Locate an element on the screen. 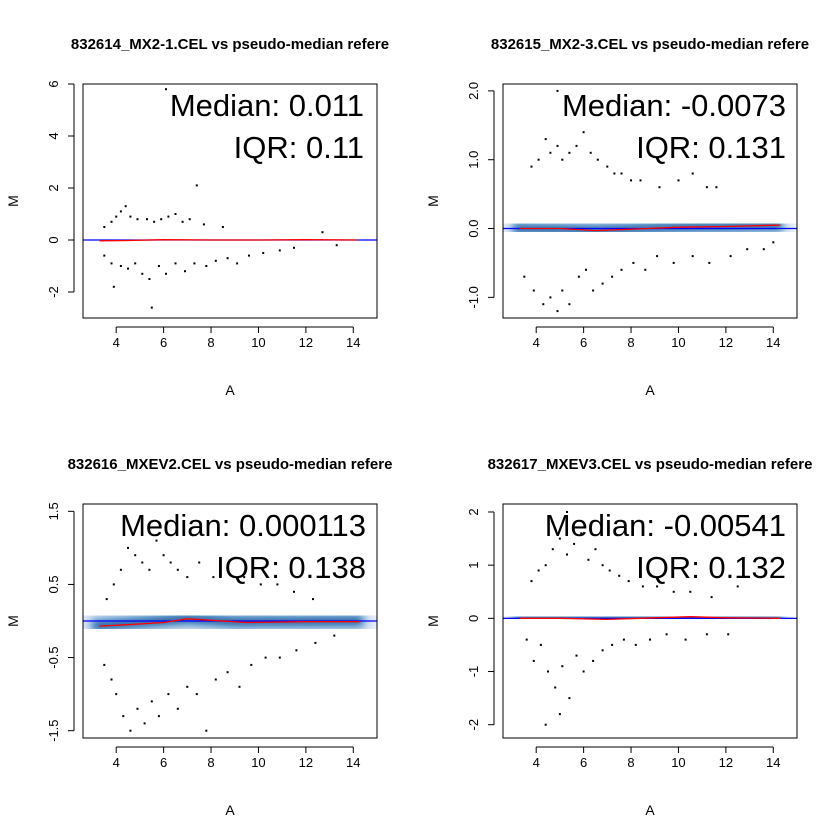 The image size is (840, 840). x-tick-label: 12 is located at coordinates (306, 342).